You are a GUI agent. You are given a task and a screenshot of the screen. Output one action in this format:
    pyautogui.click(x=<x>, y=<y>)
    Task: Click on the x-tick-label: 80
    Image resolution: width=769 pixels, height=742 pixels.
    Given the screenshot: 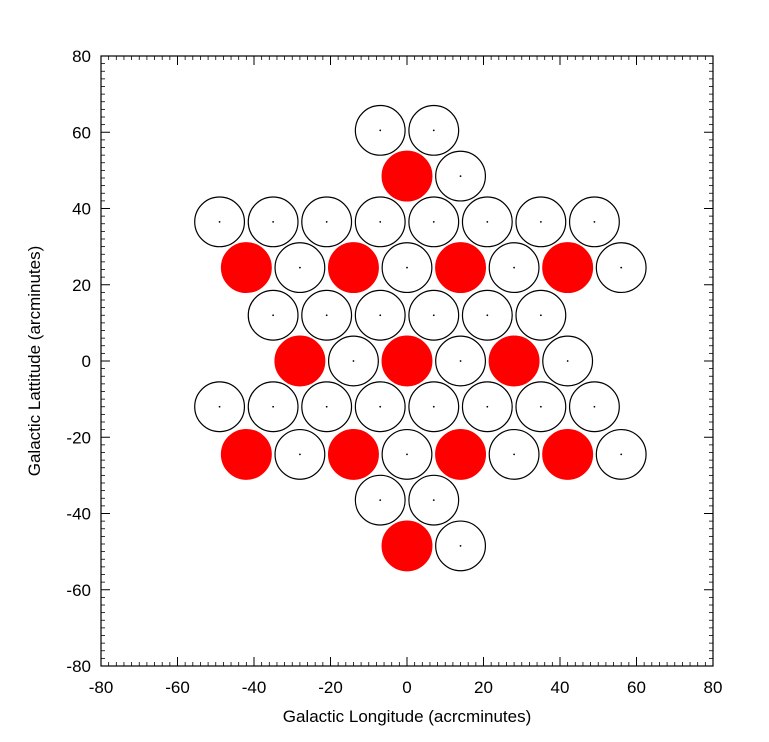 What is the action you would take?
    pyautogui.click(x=713, y=687)
    